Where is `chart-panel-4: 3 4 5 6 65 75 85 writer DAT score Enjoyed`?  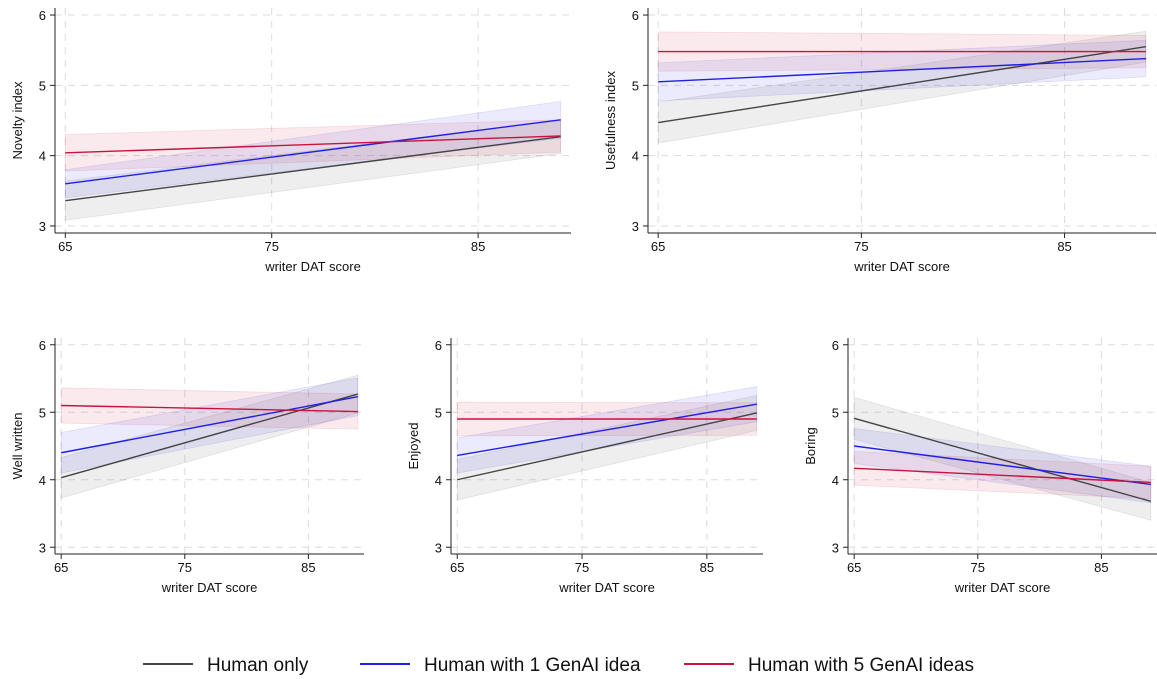
chart-panel-4: 3 4 5 6 65 75 85 writer DAT score Enjoyed is located at coordinates (584, 466).